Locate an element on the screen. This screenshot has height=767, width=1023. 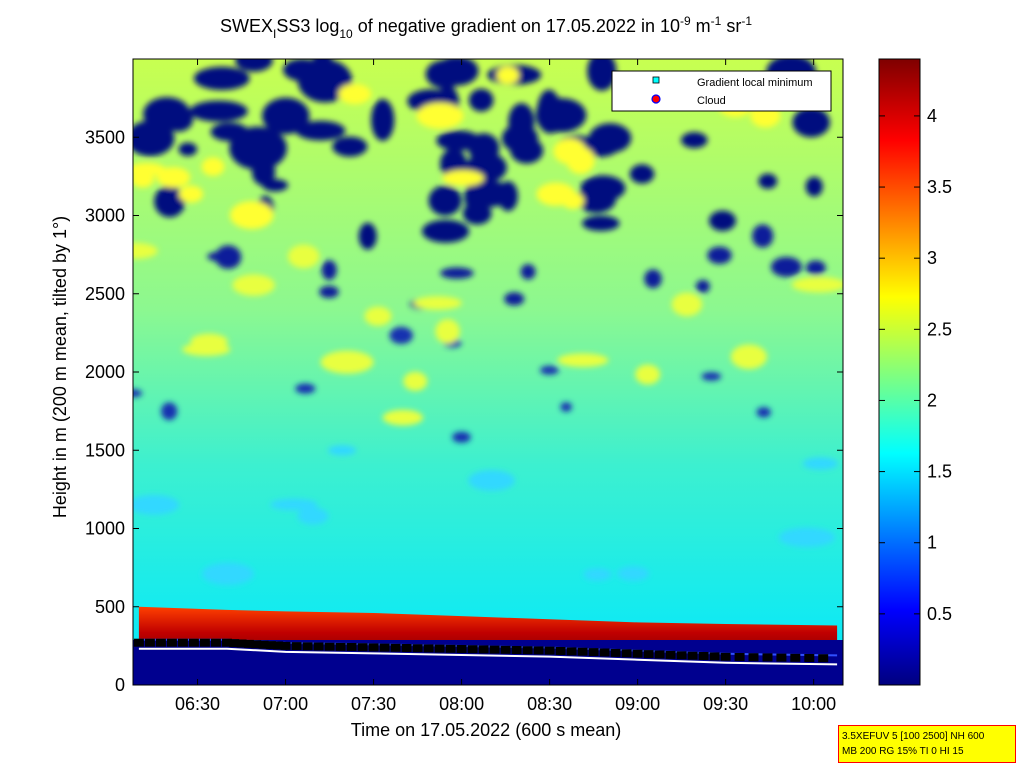
x-tick-label: 08:00 is located at coordinates (461, 704).